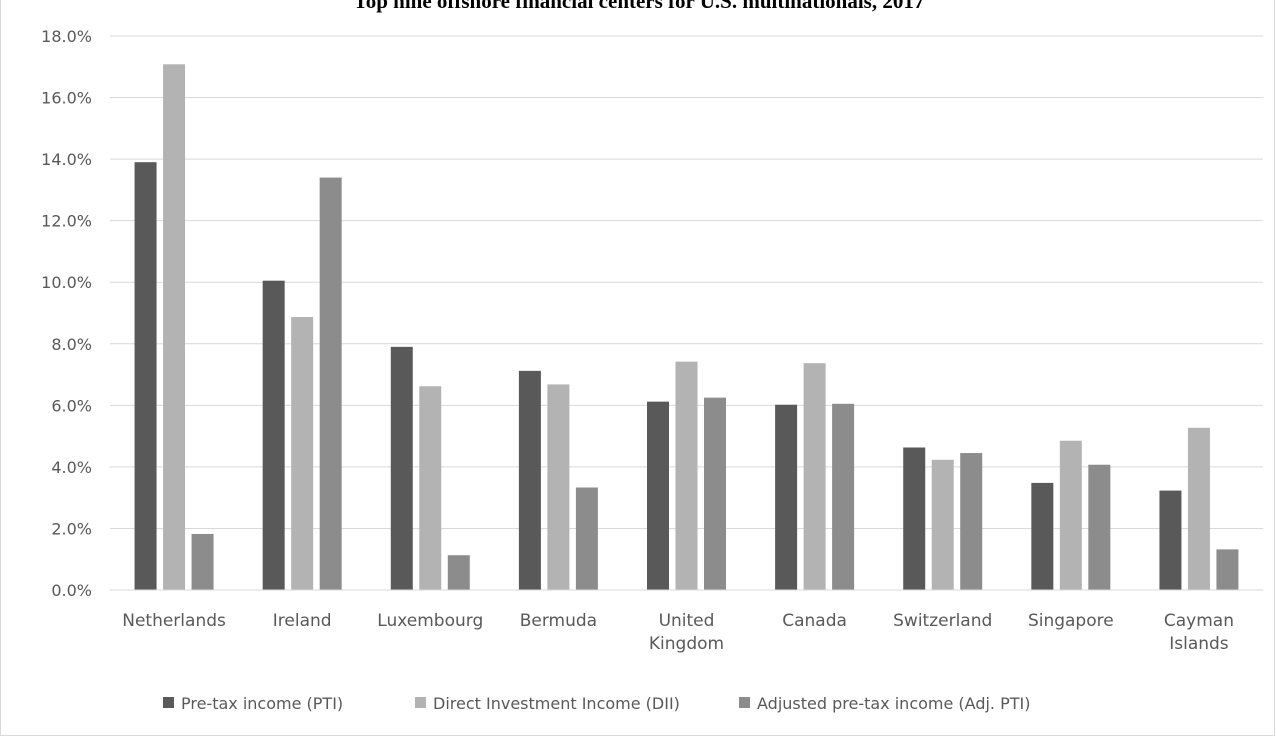 This screenshot has width=1276, height=737. I want to click on x-tick-label-line: Luxembourg, so click(430, 621).